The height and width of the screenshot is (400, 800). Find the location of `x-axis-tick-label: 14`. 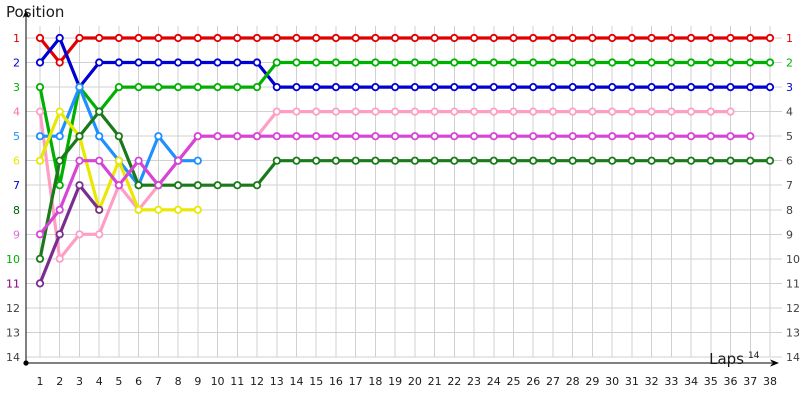

x-axis-tick-label: 14 is located at coordinates (296, 381).